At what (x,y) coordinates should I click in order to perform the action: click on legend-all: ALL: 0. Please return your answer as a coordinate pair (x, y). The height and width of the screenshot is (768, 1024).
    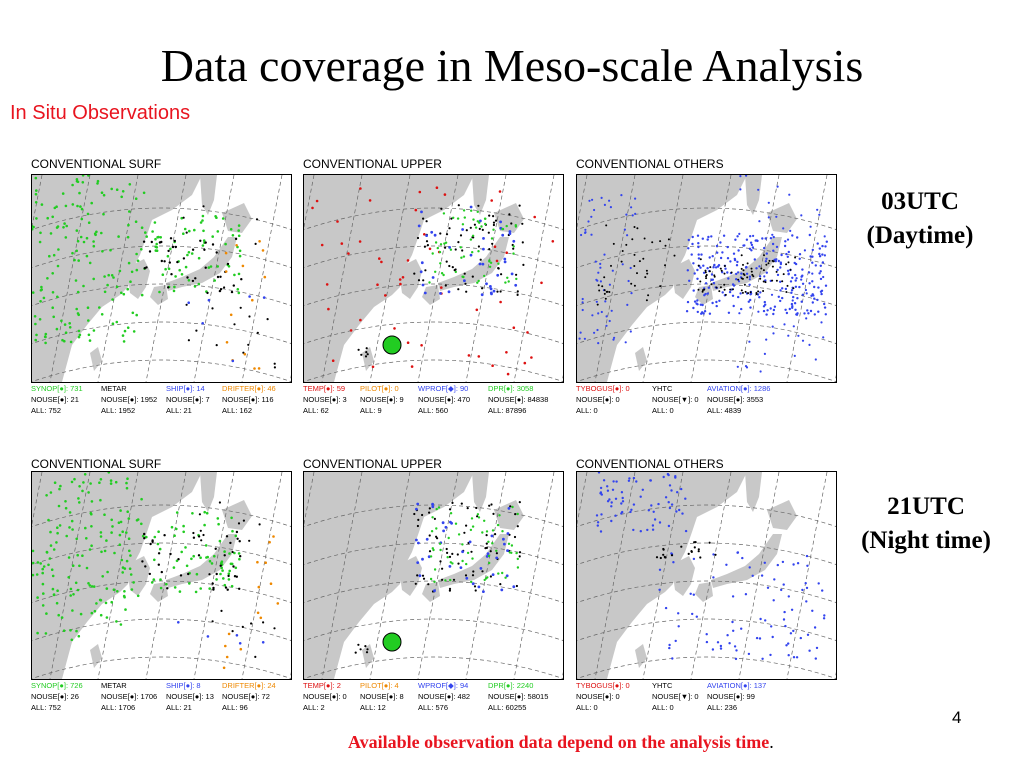
    Looking at the image, I should click on (587, 707).